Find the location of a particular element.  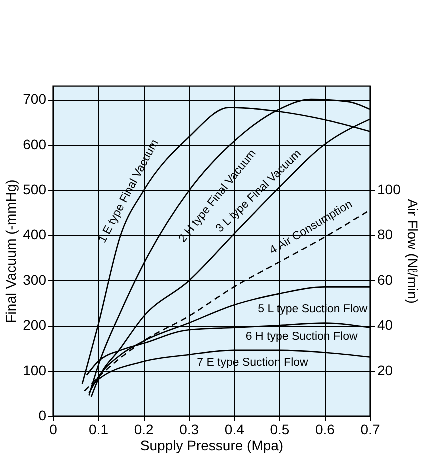

y2-tick-label: 40 is located at coordinates (386, 325).